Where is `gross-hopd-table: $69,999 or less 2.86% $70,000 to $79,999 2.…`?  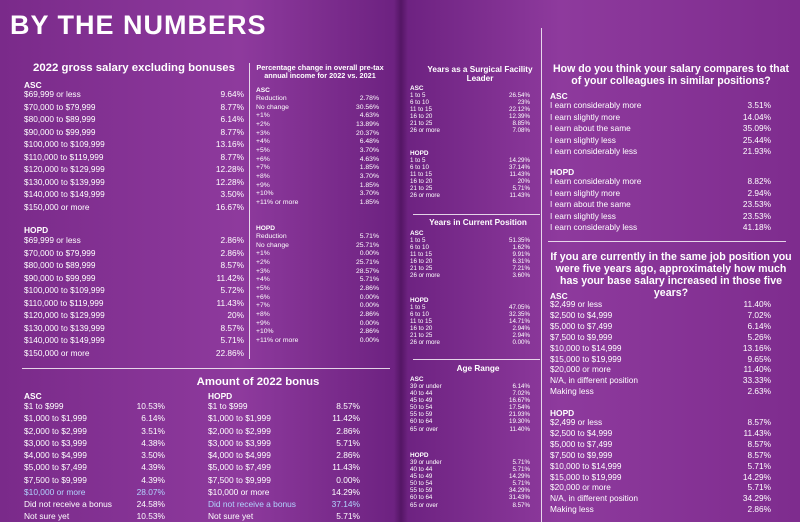
gross-hopd-table: $69,999 or less 2.86% $70,000 to $79,999 2.… is located at coordinates (134, 296).